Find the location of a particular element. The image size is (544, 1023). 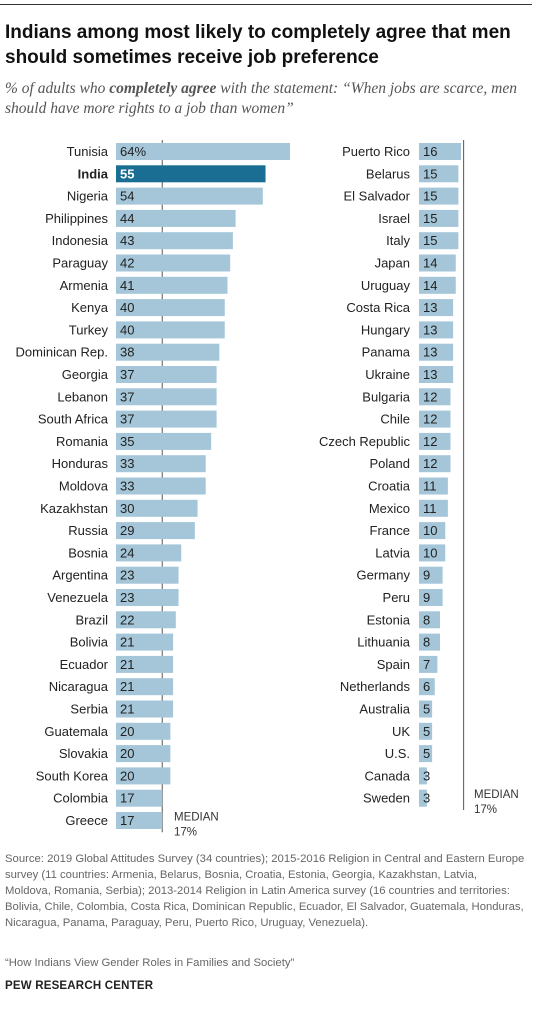

bar-mexico is located at coordinates (433, 508).